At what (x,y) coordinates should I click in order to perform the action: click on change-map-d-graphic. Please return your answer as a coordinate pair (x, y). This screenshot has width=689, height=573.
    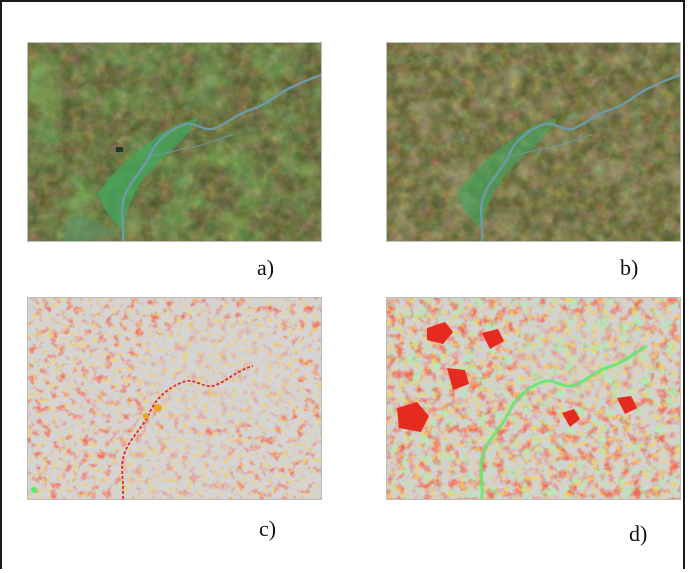
    Looking at the image, I should click on (533, 398).